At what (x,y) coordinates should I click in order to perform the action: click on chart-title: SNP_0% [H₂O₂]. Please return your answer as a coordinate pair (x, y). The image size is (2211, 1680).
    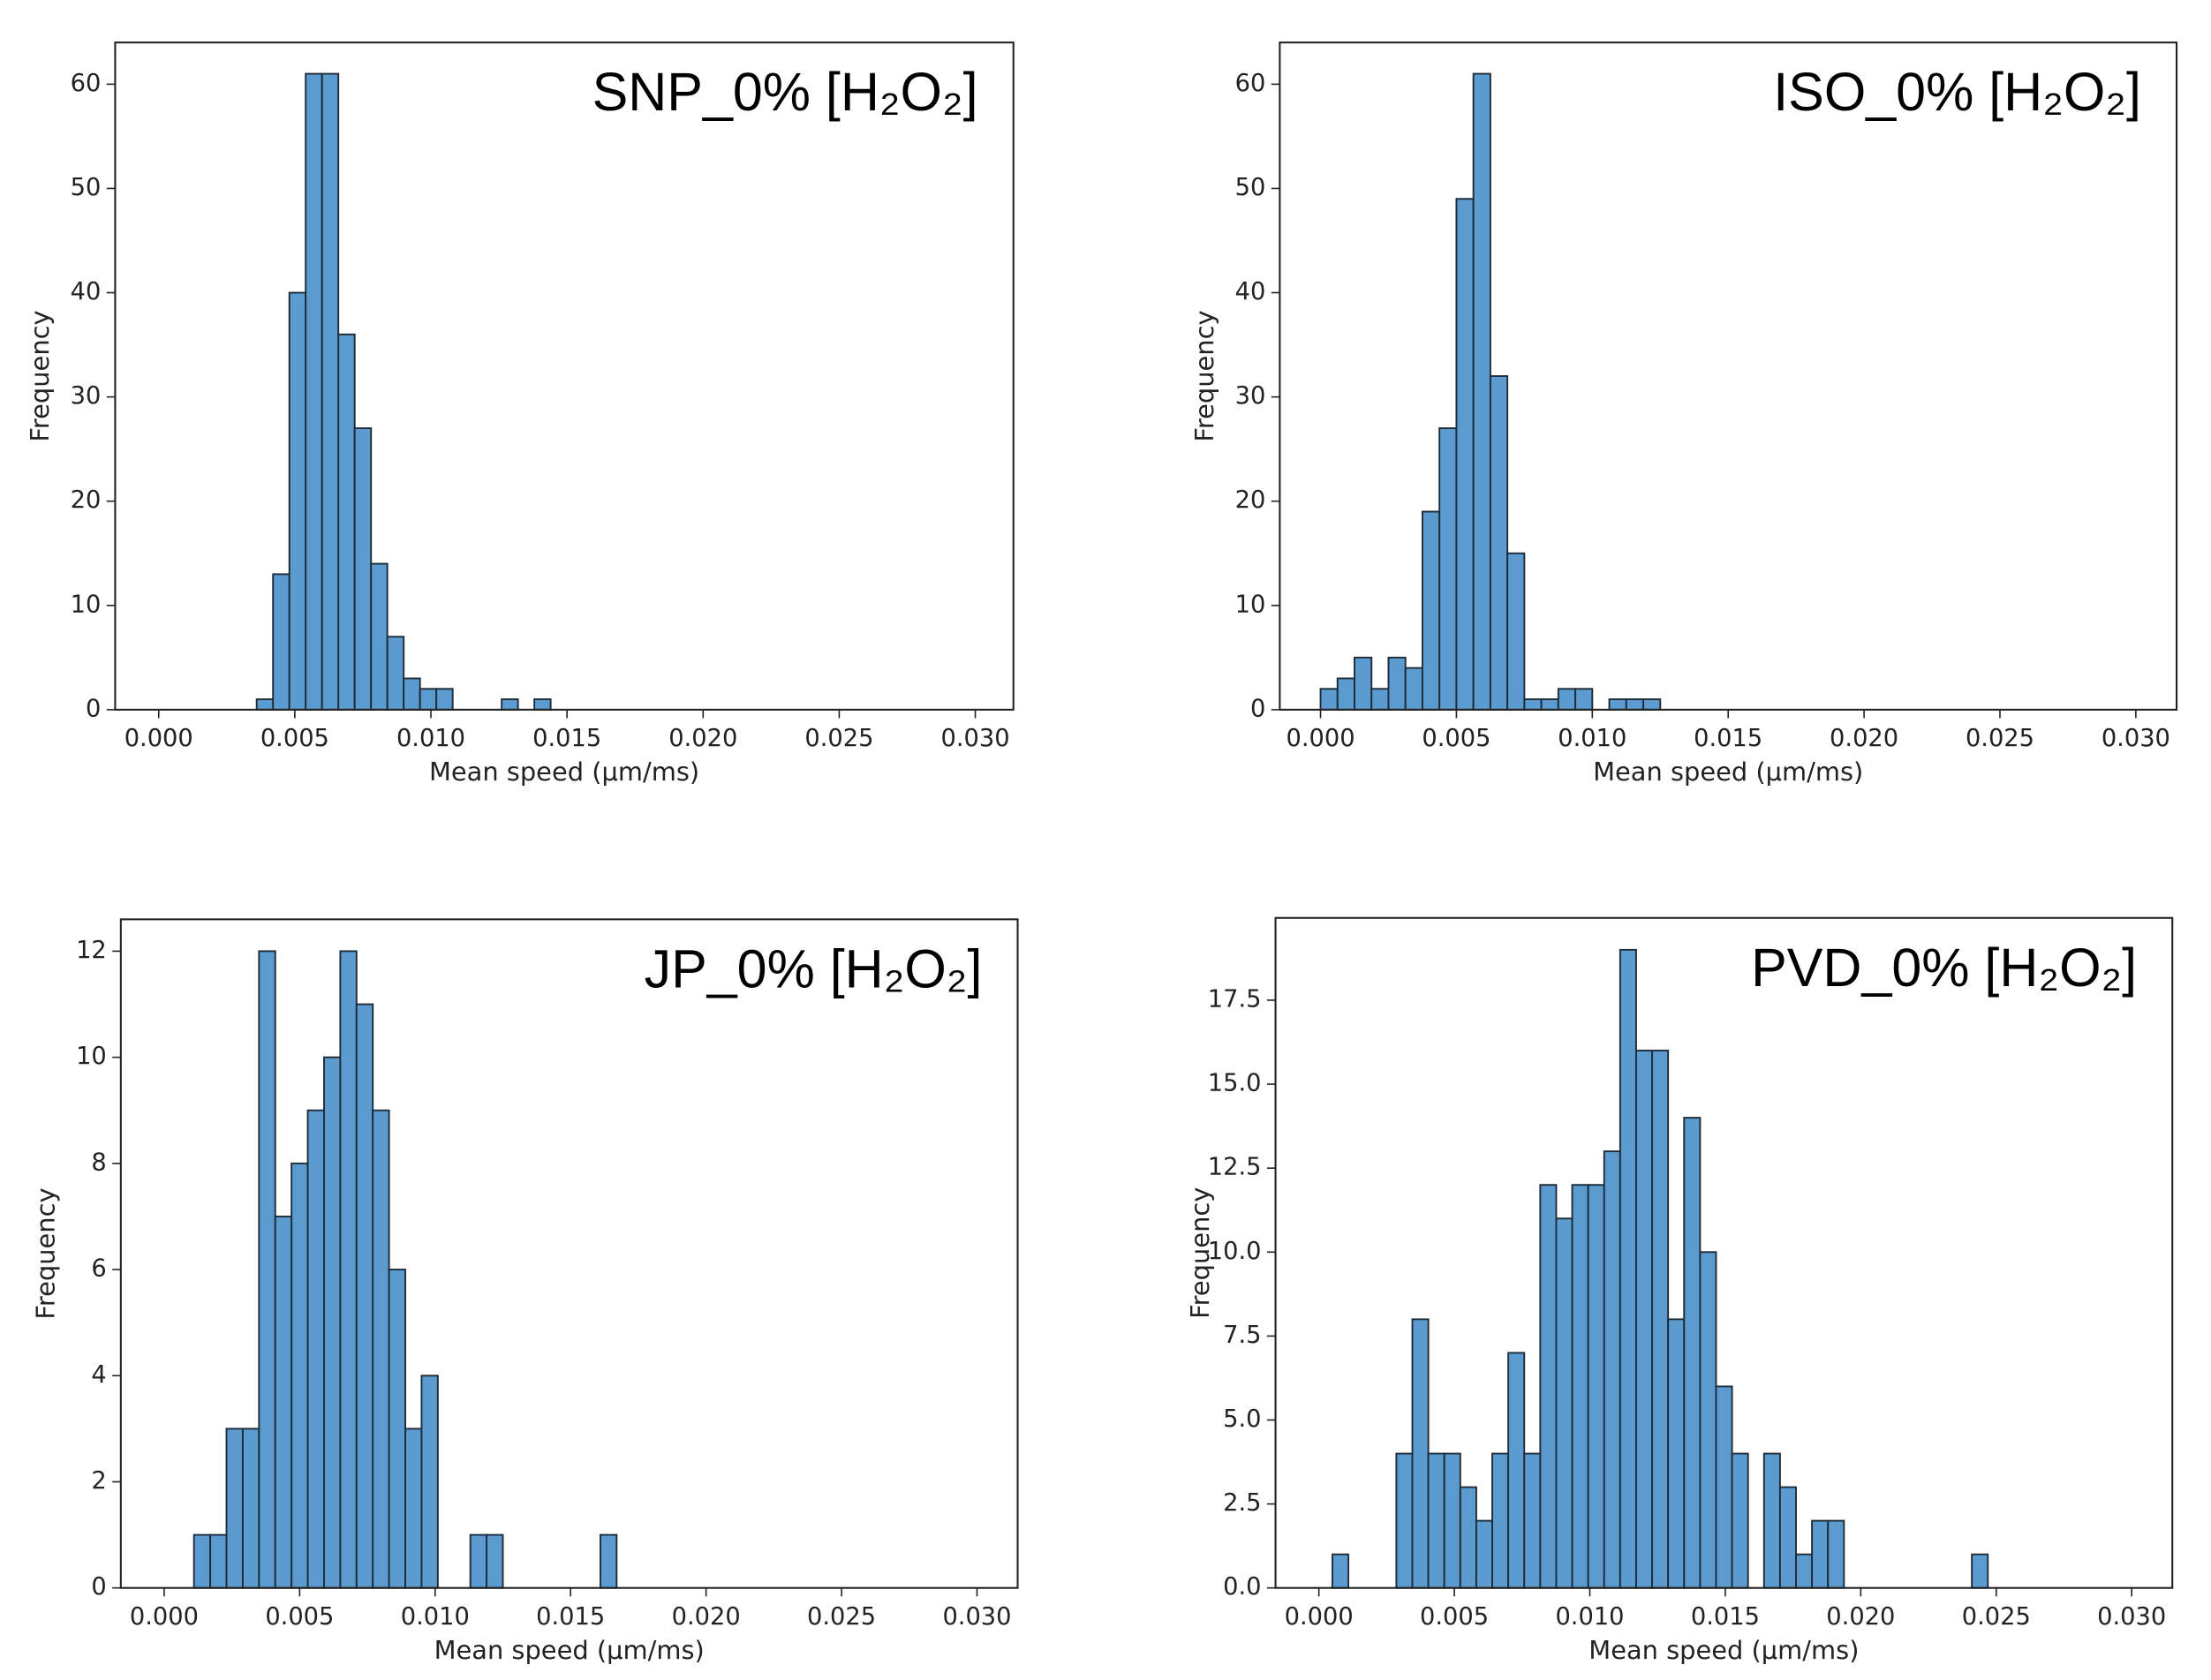
    Looking at the image, I should click on (785, 92).